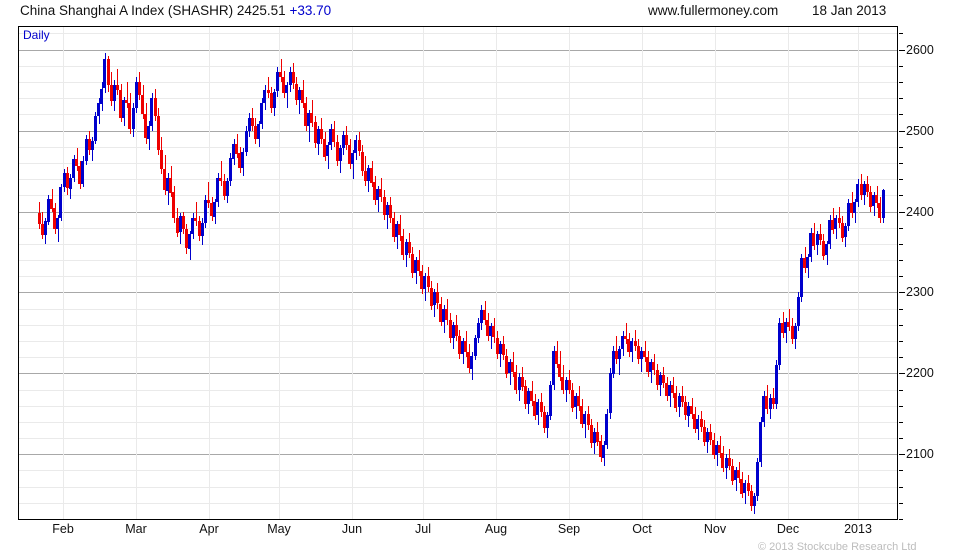 The image size is (980, 560). I want to click on copyright-notice: © 2013 Stockcube Research Ltd, so click(837, 547).